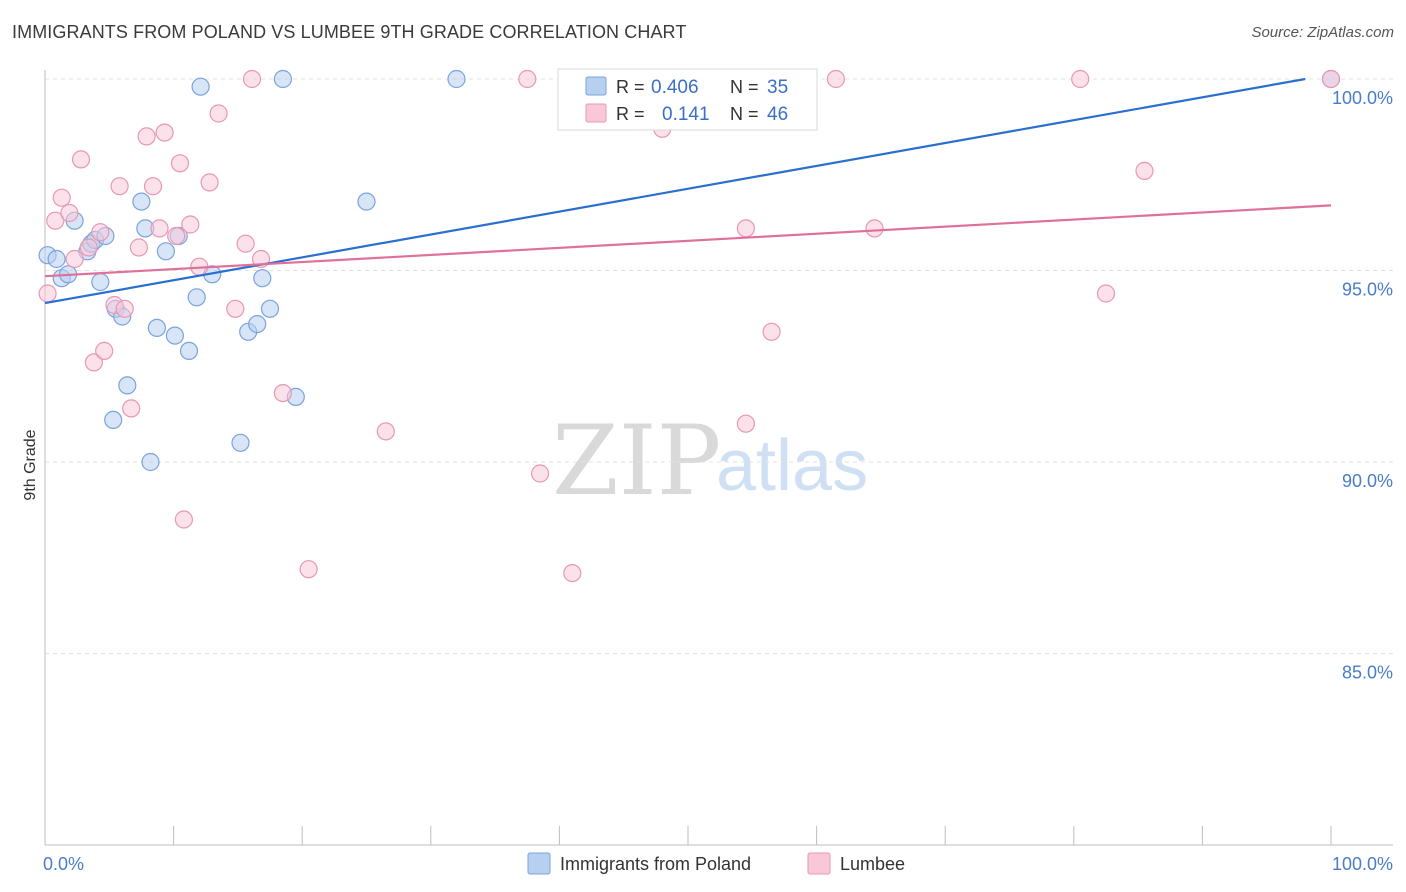 The height and width of the screenshot is (892, 1406). What do you see at coordinates (687, 99) in the screenshot?
I see `correlation-legend: R = 0.406 N = 35 R = 0.141 N = 46` at bounding box center [687, 99].